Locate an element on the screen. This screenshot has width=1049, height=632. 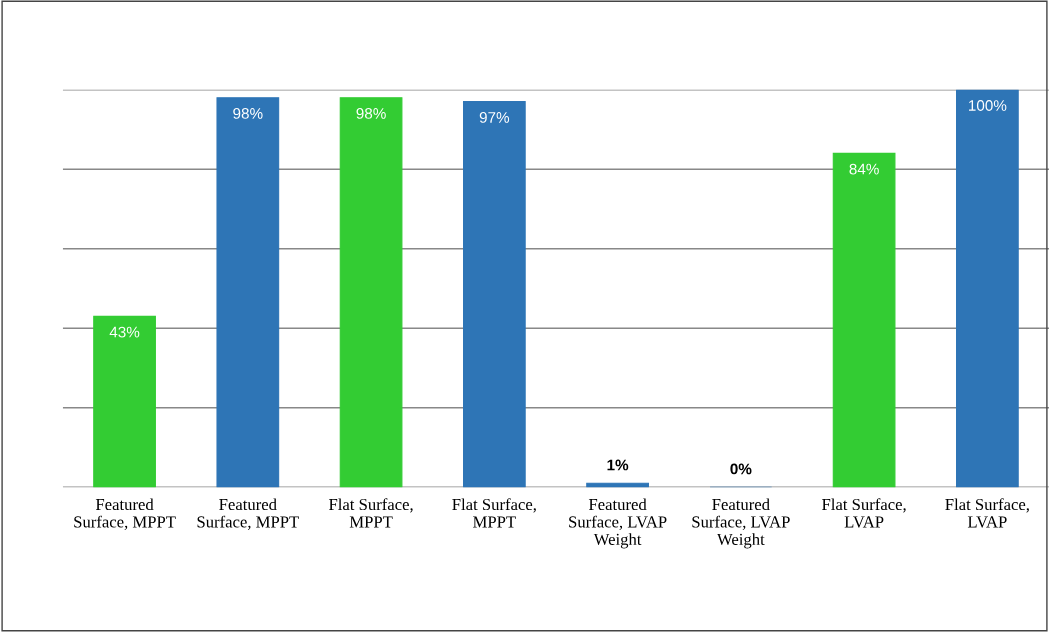
data-label: 43% is located at coordinates (124, 332).